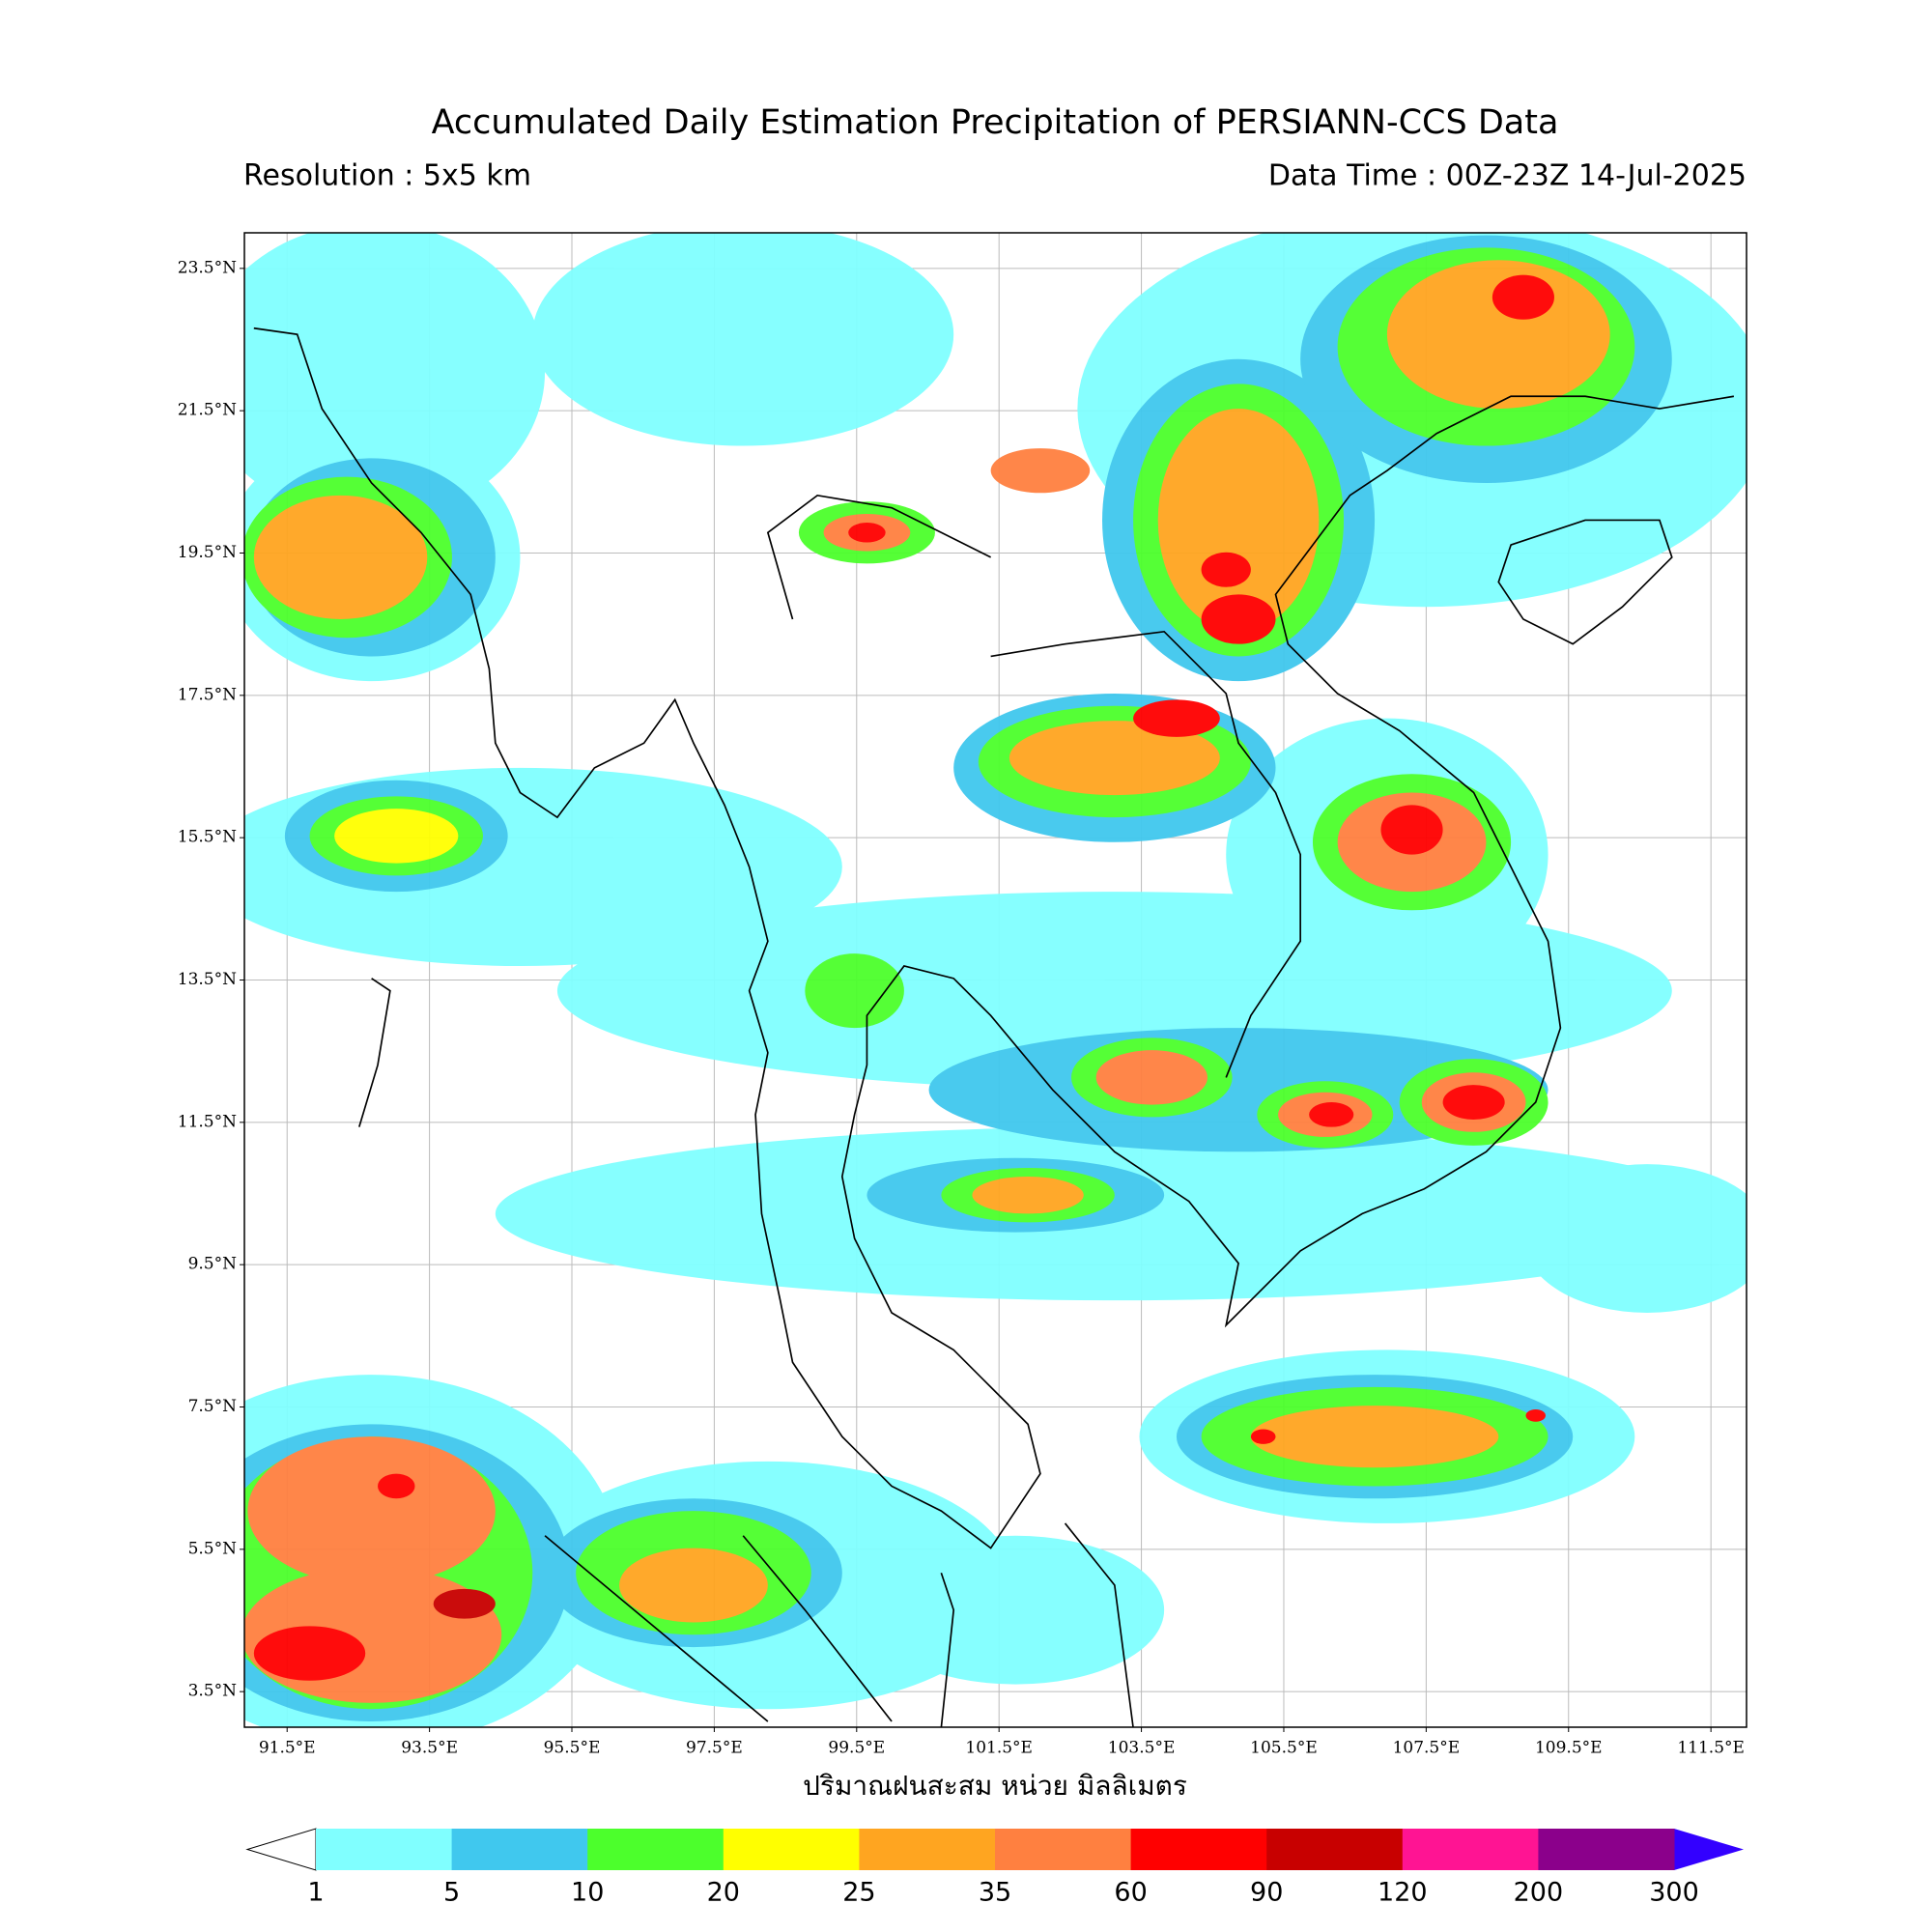 Image resolution: width=1932 pixels, height=1932 pixels. Describe the element at coordinates (315, 1893) in the screenshot. I see `colorbar-label: 1` at that location.